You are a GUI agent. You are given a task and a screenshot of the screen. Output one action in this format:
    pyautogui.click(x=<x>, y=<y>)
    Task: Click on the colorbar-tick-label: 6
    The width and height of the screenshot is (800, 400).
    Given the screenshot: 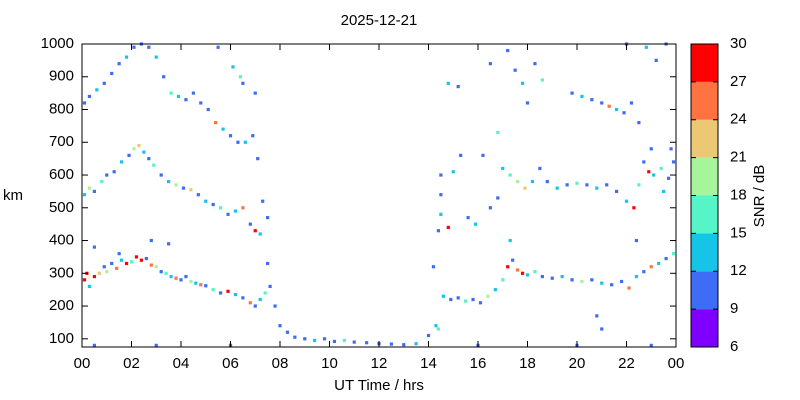 What is the action you would take?
    pyautogui.click(x=734, y=346)
    